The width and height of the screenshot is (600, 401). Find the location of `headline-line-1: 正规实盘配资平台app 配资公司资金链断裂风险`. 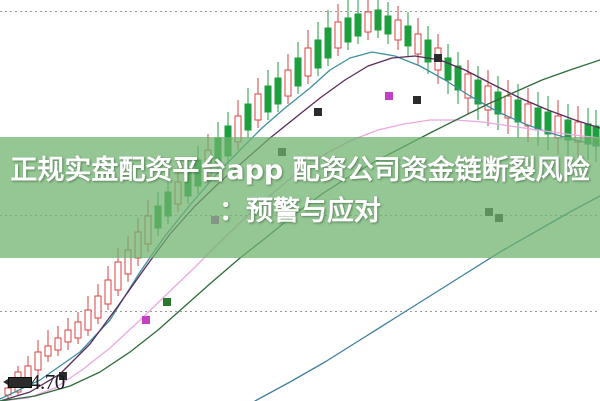

headline-line-1: 正规实盘配资平台app 配资公司资金链断裂风险 is located at coordinates (300, 170).